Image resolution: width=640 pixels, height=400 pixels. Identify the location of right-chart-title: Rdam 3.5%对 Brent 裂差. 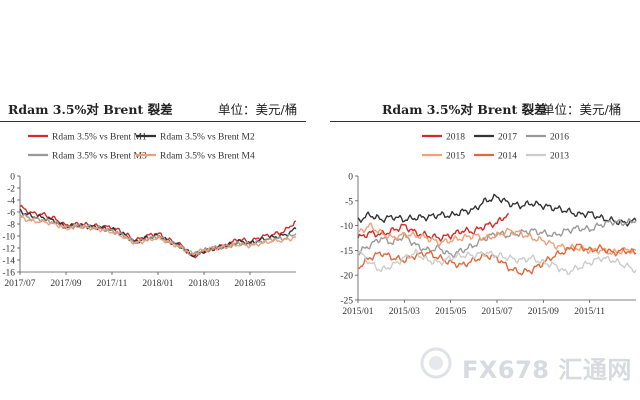
(464, 109).